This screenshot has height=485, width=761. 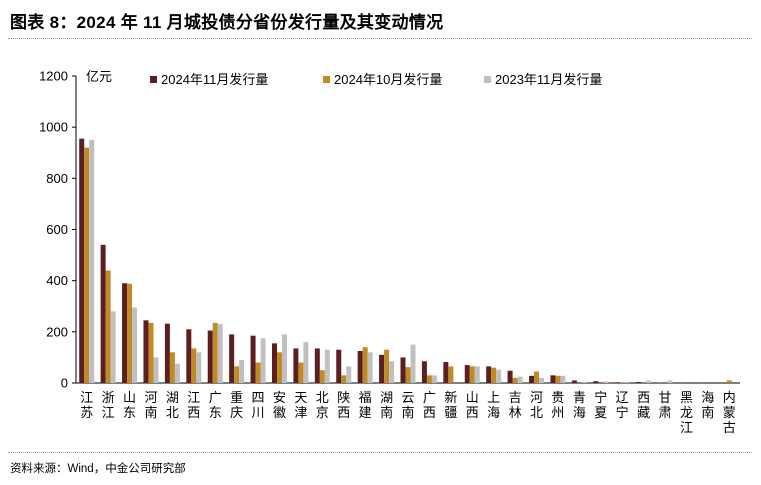 I want to click on x-tick-label: 新疆, so click(x=450, y=405).